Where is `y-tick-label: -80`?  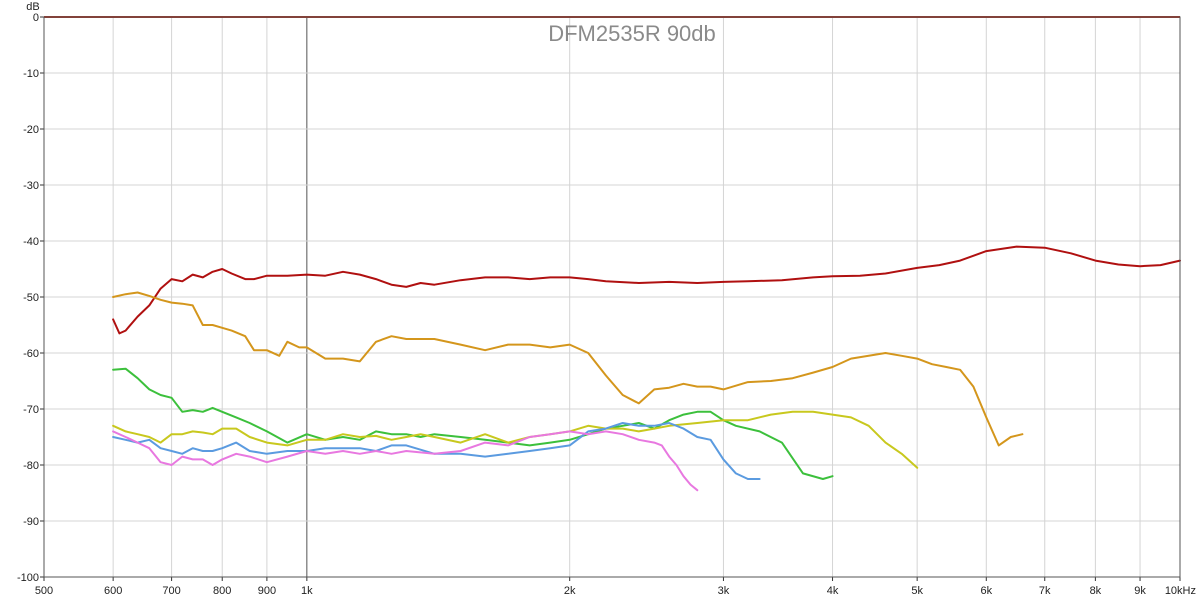 y-tick-label: -80 is located at coordinates (31, 466).